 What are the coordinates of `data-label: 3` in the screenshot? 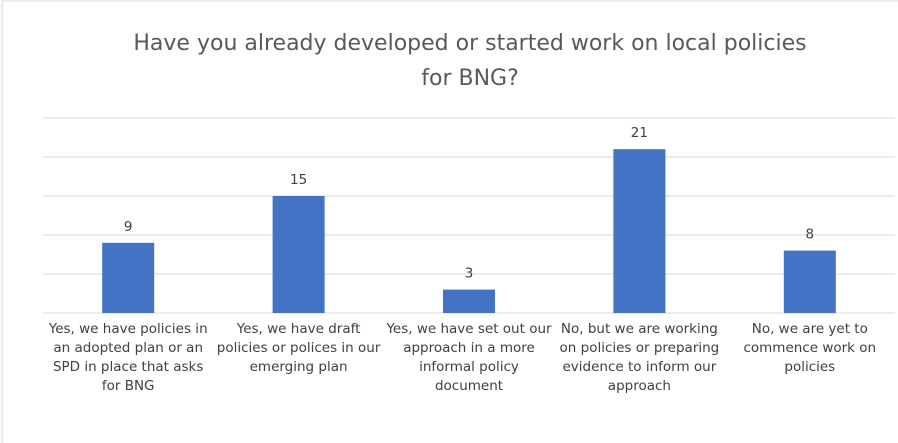 It's located at (469, 274).